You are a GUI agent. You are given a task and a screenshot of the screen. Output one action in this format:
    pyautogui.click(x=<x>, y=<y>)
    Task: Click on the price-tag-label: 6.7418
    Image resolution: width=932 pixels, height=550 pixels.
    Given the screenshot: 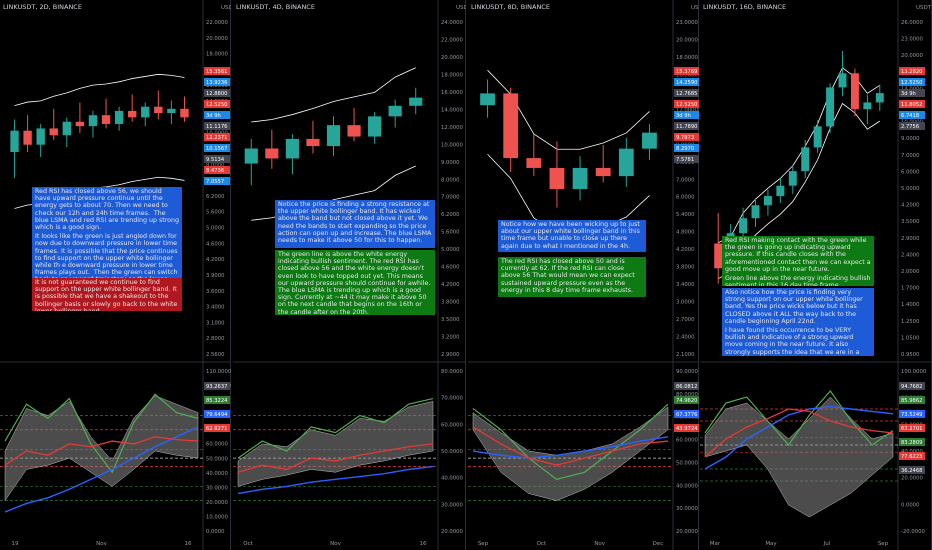 What is the action you would take?
    pyautogui.click(x=910, y=116)
    